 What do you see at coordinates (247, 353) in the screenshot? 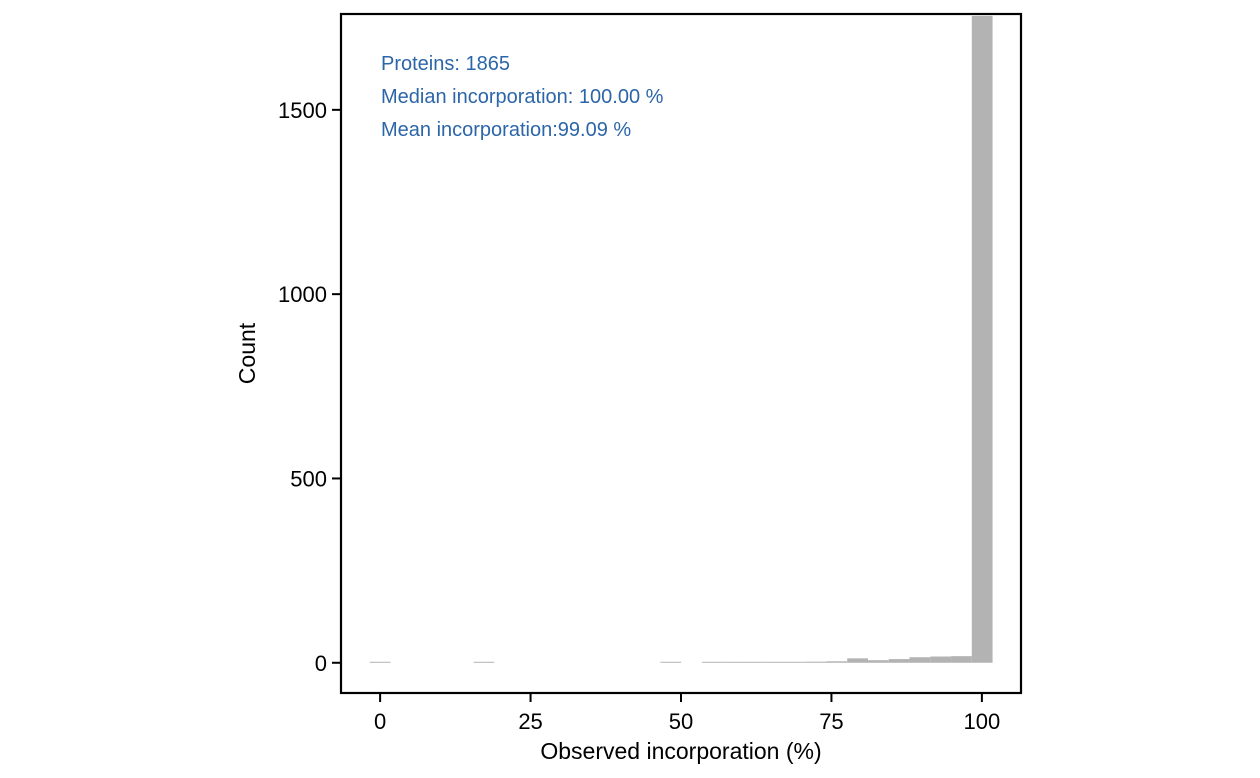
I see `y-axis-title: Count` at bounding box center [247, 353].